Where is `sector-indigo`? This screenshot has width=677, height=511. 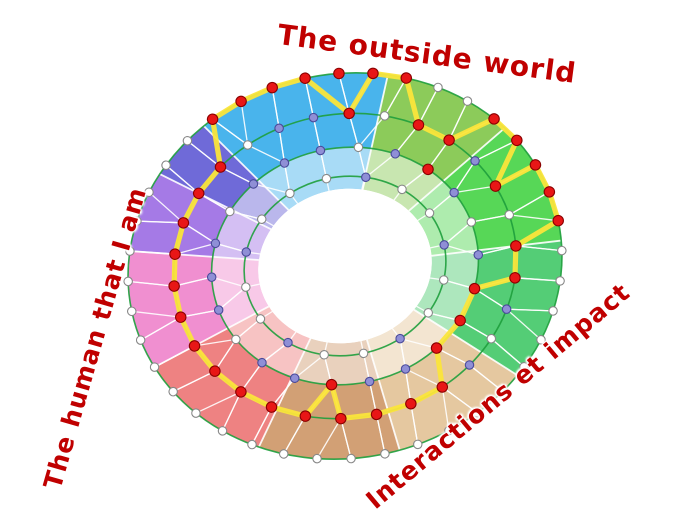 sector-indigo is located at coordinates (207, 169).